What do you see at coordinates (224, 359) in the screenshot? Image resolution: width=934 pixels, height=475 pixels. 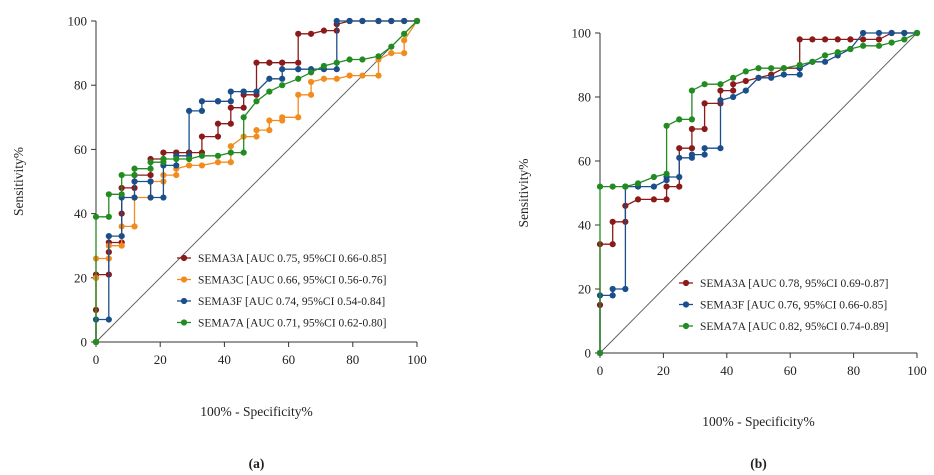 I see `x-tick-label: 40` at bounding box center [224, 359].